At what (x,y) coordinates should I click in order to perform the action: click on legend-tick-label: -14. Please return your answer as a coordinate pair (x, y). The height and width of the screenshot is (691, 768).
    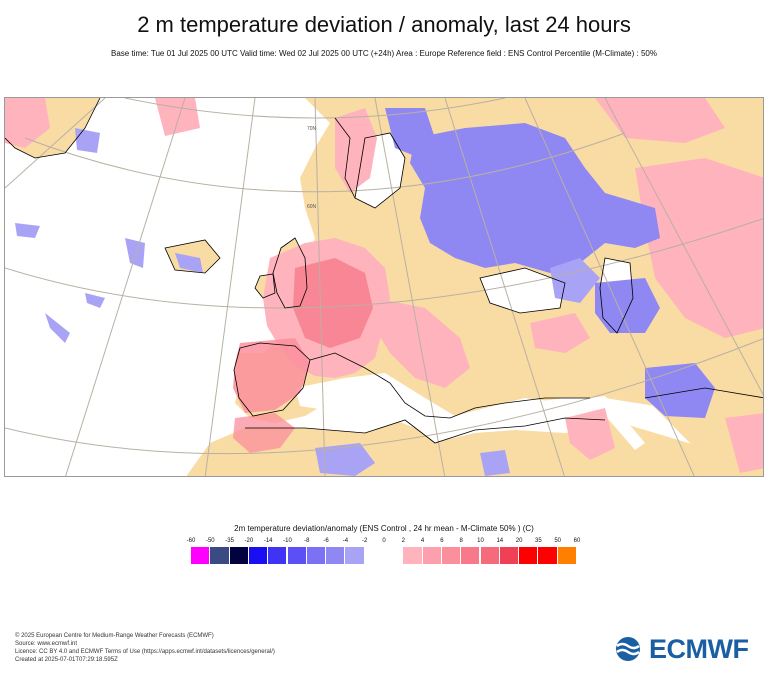
    Looking at the image, I should click on (268, 541).